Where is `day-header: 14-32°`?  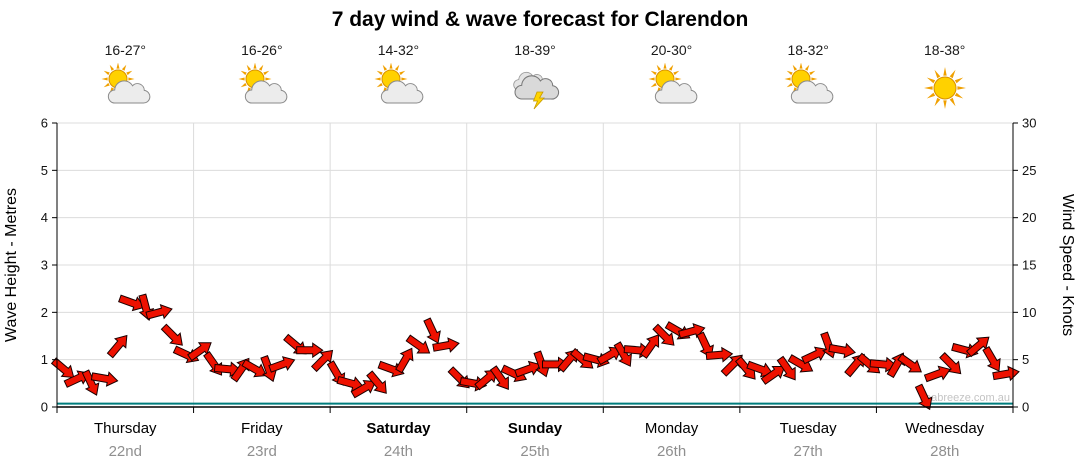 day-header: 14-32° is located at coordinates (398, 76).